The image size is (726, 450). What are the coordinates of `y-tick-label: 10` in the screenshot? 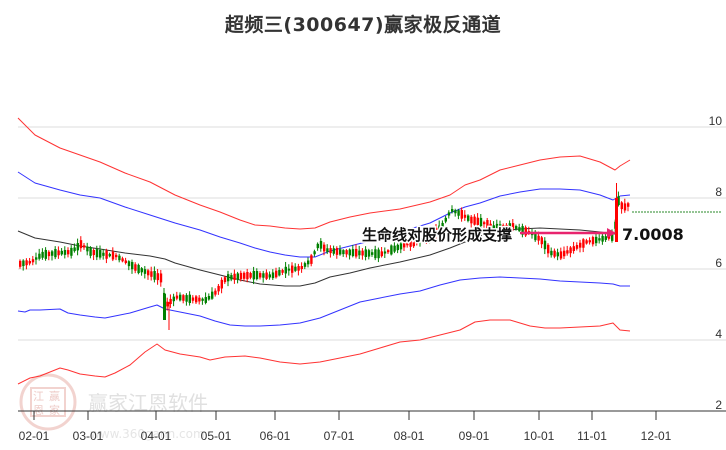 It's located at (716, 121).